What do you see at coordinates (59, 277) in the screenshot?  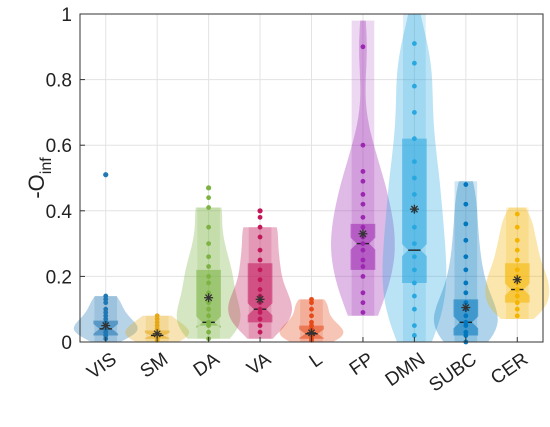 I see `y-tick-label: 0.2` at bounding box center [59, 277].